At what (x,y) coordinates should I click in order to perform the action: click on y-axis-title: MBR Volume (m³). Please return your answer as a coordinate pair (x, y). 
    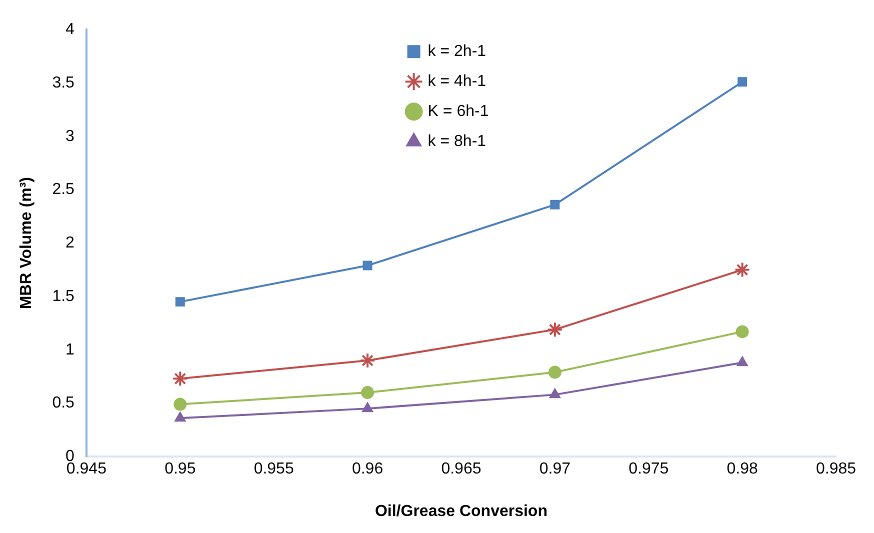
    Looking at the image, I should click on (27, 243).